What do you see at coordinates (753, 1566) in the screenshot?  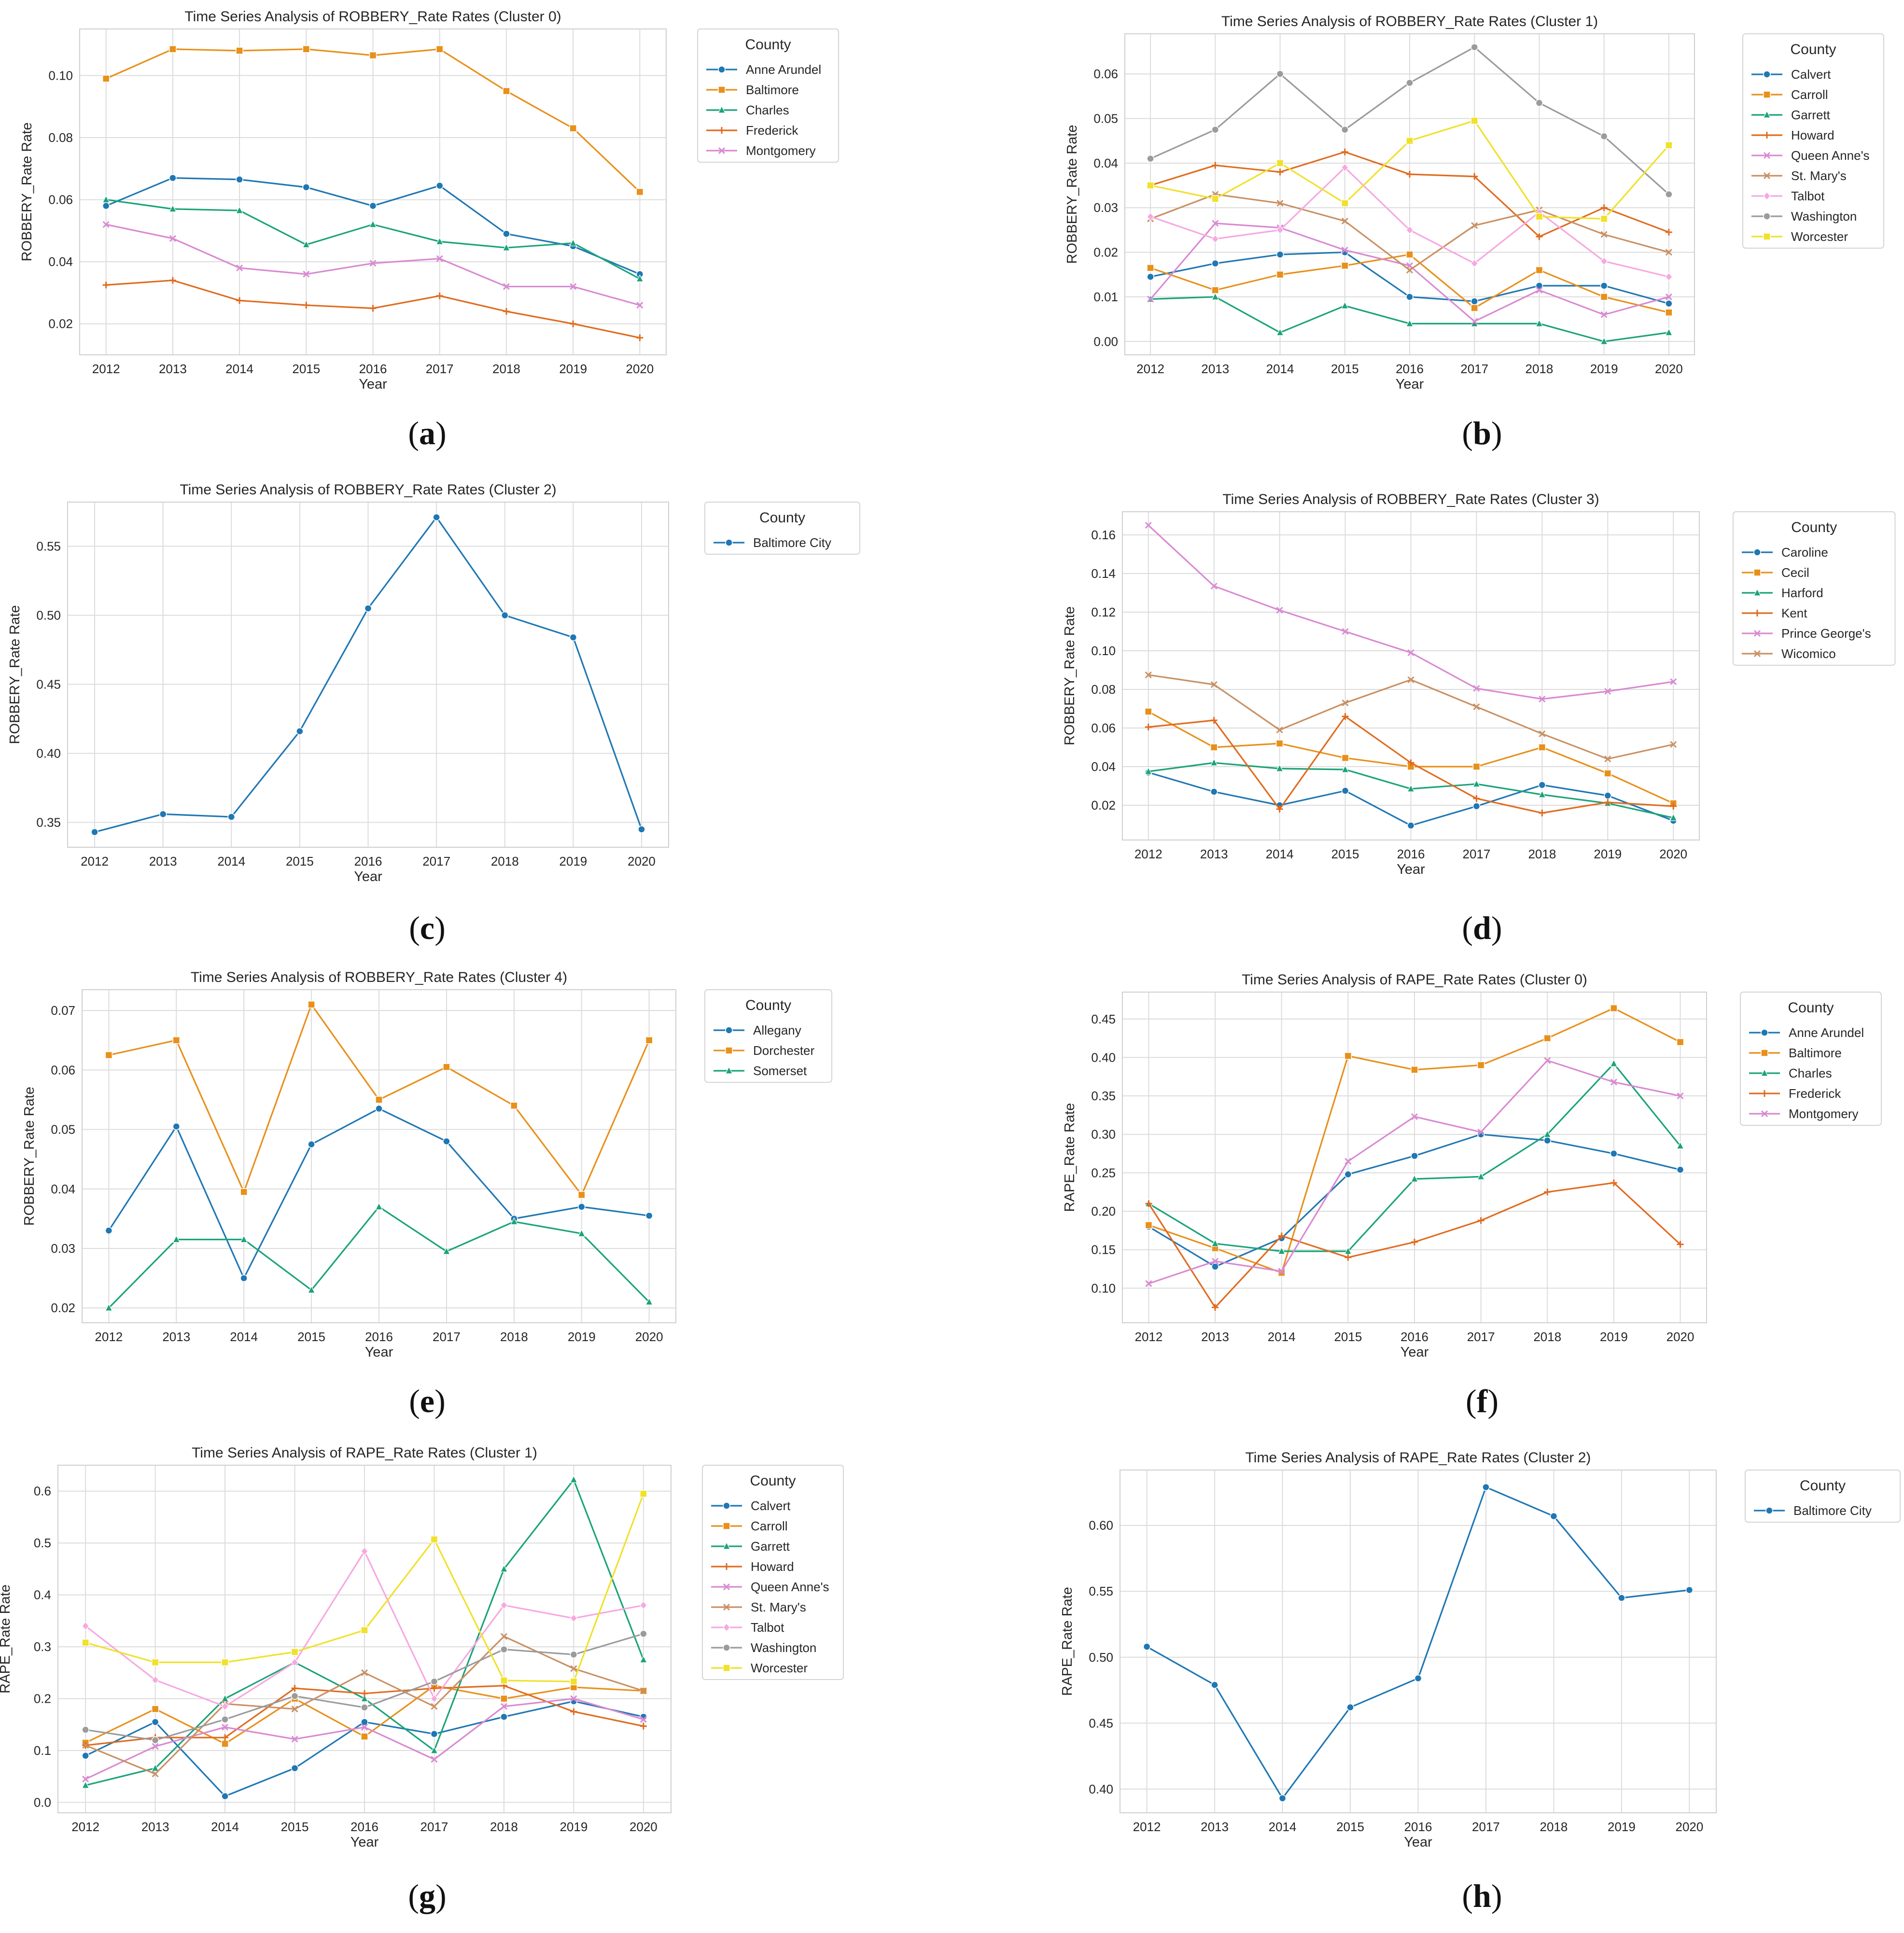 I see `legend-item-howard: Howard` at bounding box center [753, 1566].